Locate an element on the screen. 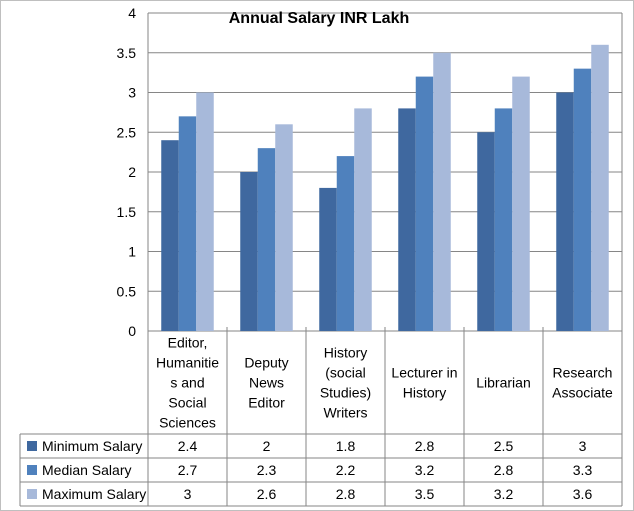 The height and width of the screenshot is (511, 634). data-table-value: 3.6 is located at coordinates (583, 494).